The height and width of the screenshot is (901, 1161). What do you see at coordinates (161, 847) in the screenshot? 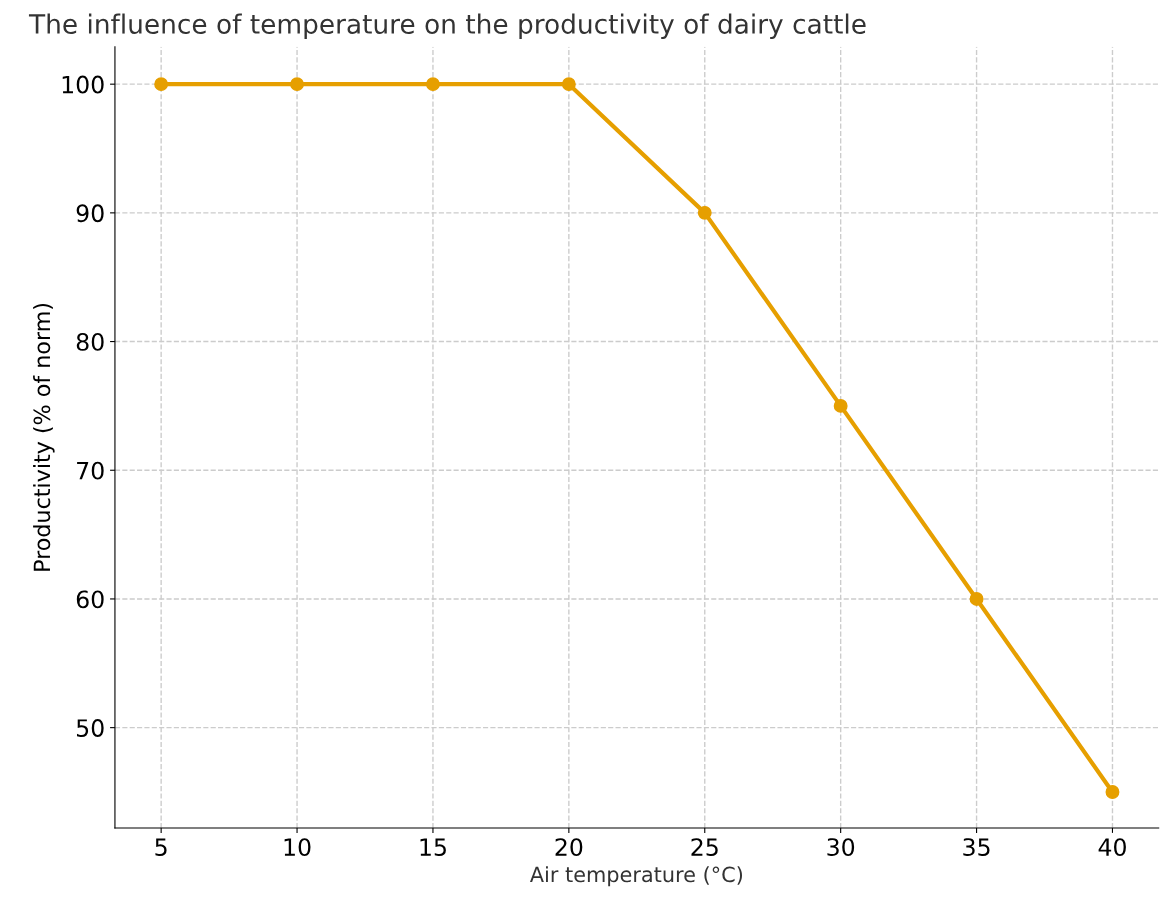
I see `x-tick-label: 5` at bounding box center [161, 847].